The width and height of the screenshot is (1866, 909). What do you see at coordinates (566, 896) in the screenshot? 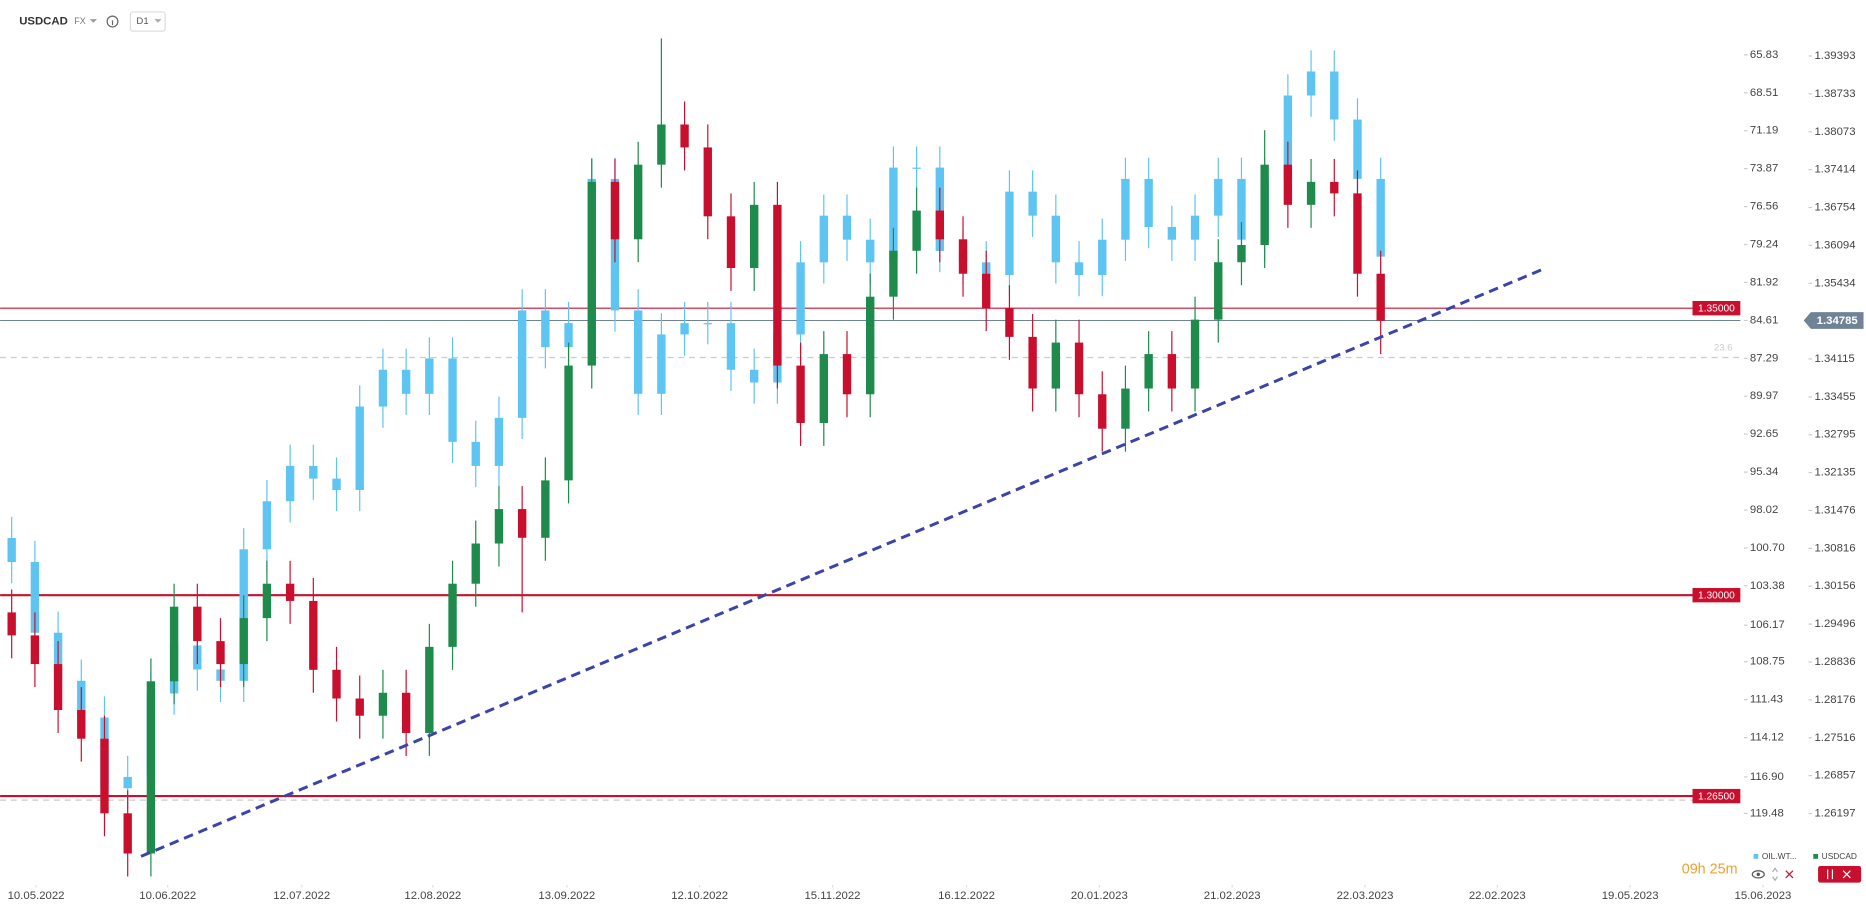
I see `x-tick-label: 13.09.2022` at bounding box center [566, 896].